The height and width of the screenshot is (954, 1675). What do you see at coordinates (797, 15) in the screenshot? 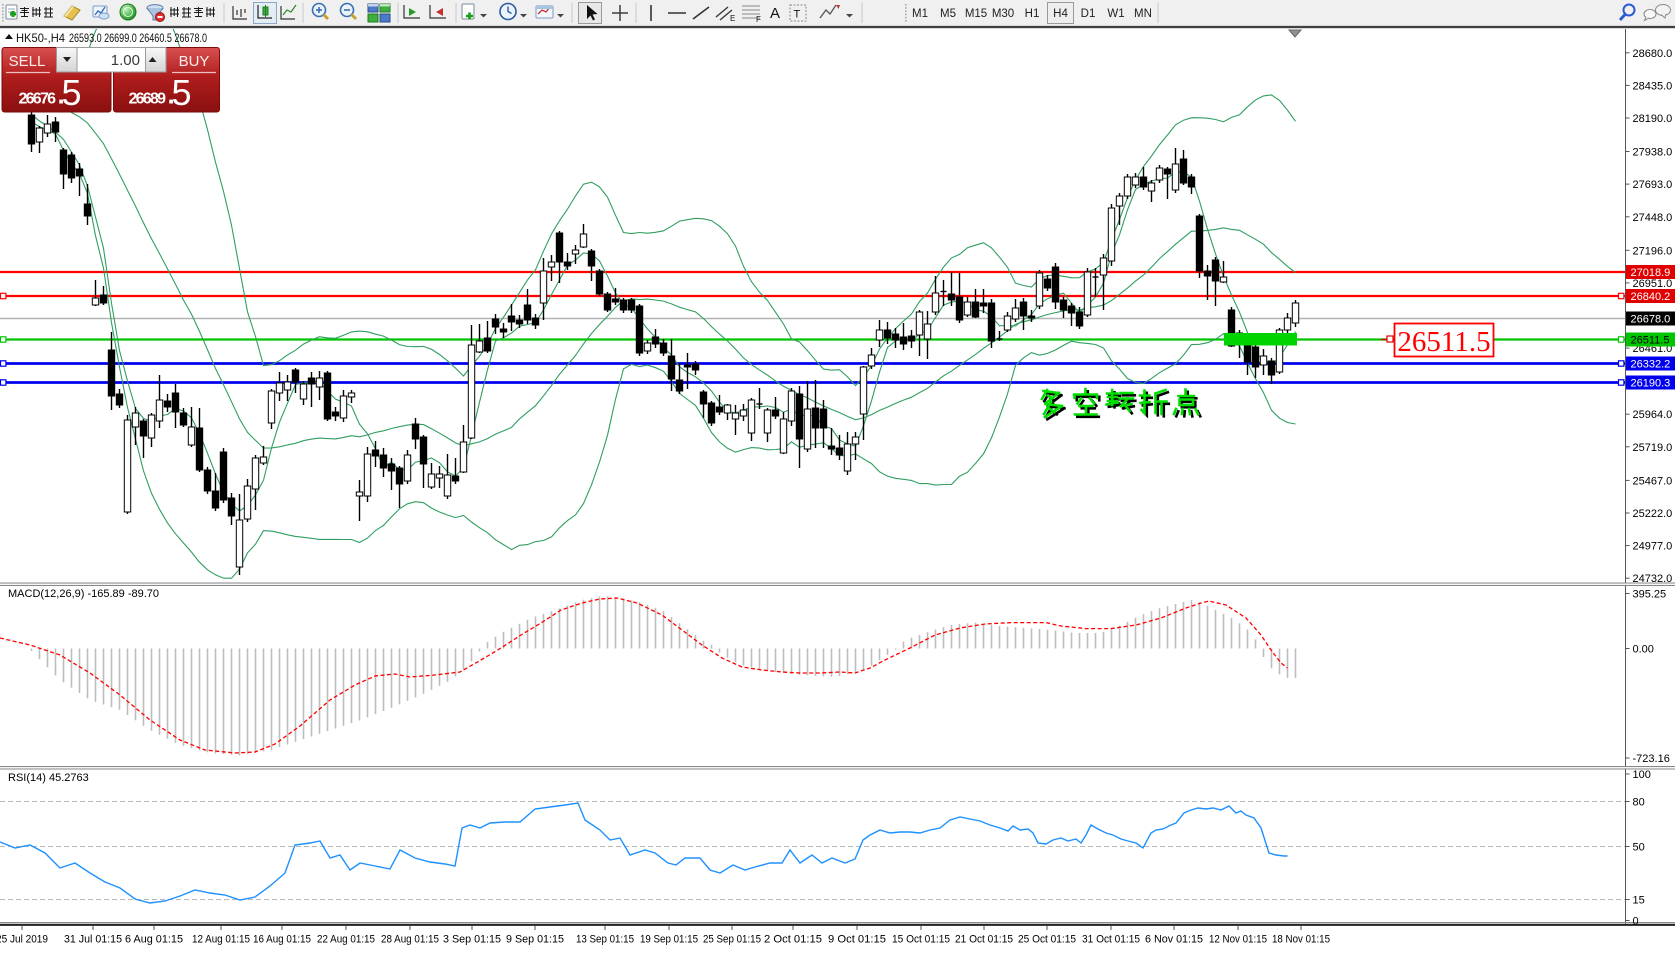
I see `svg-text: T` at bounding box center [797, 15].